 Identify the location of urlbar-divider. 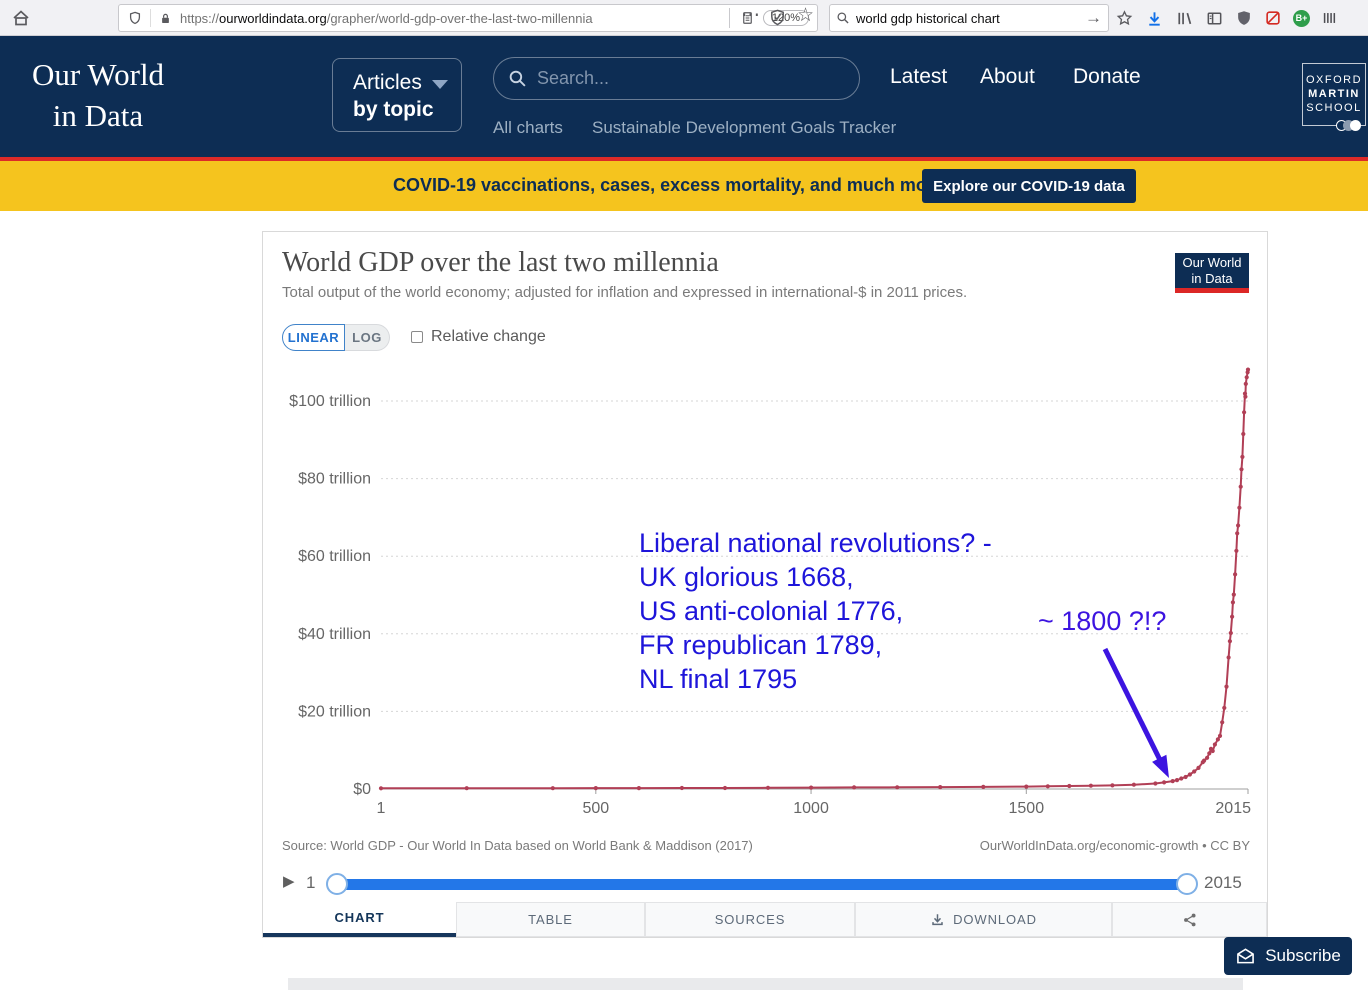
(150, 18).